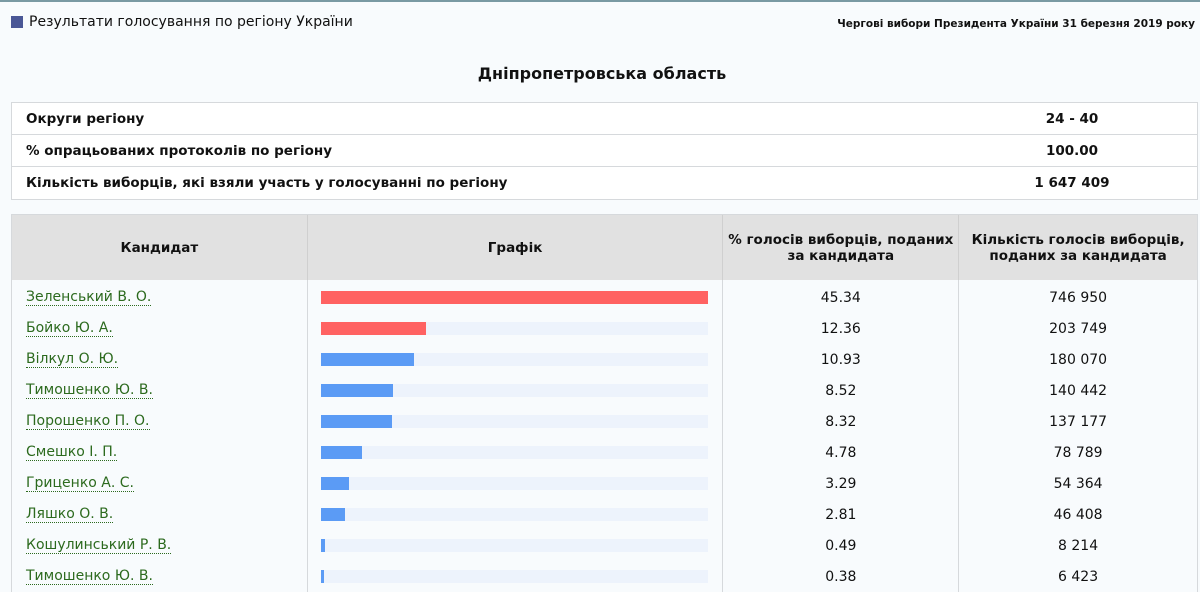  What do you see at coordinates (17, 22) in the screenshot?
I see `square-bullet-icon` at bounding box center [17, 22].